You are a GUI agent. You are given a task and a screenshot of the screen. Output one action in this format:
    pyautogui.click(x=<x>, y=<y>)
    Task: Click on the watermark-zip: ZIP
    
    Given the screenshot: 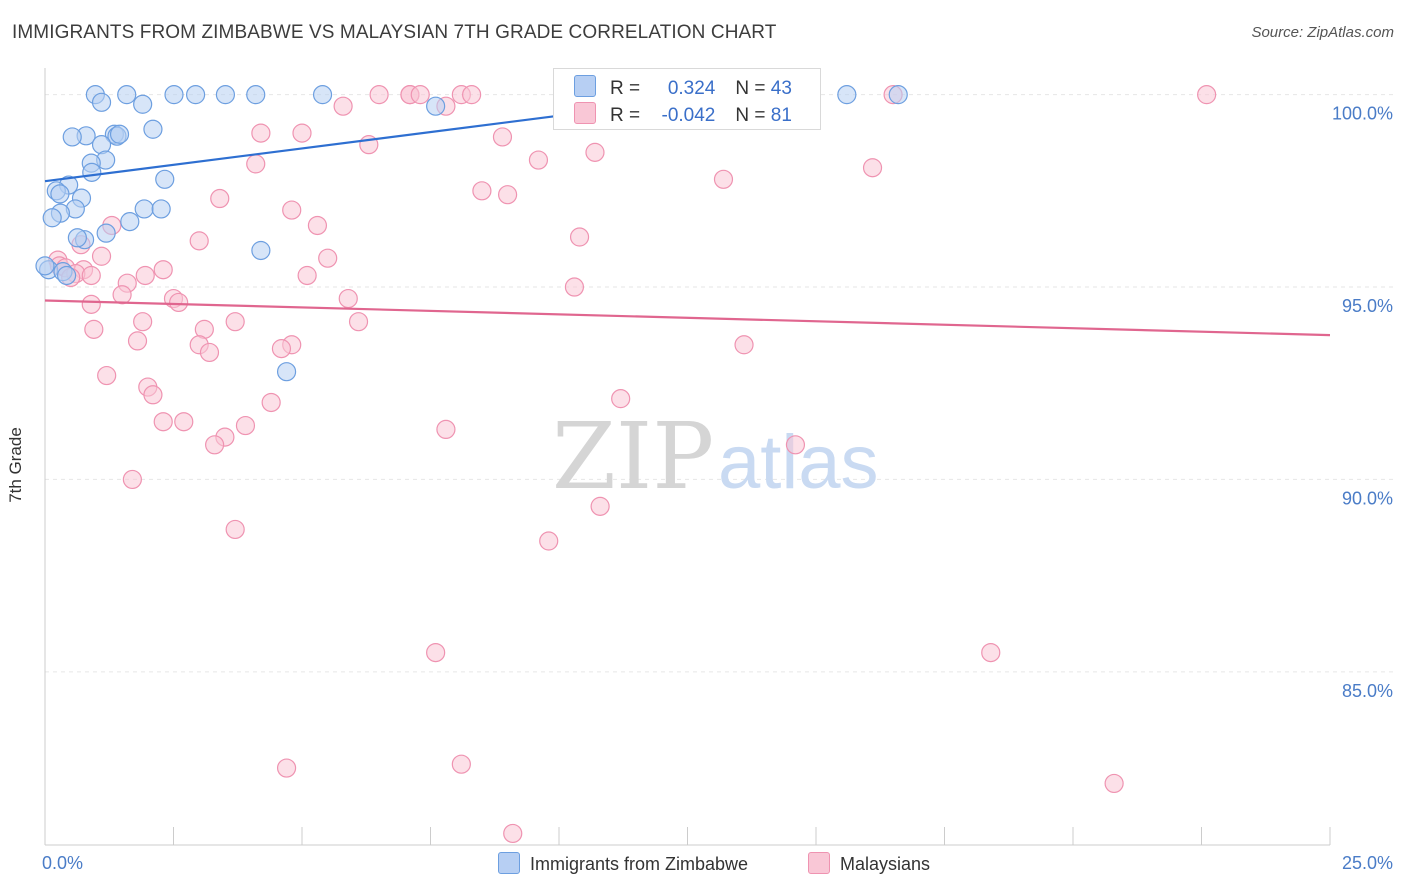 What is the action you would take?
    pyautogui.click(x=633, y=456)
    